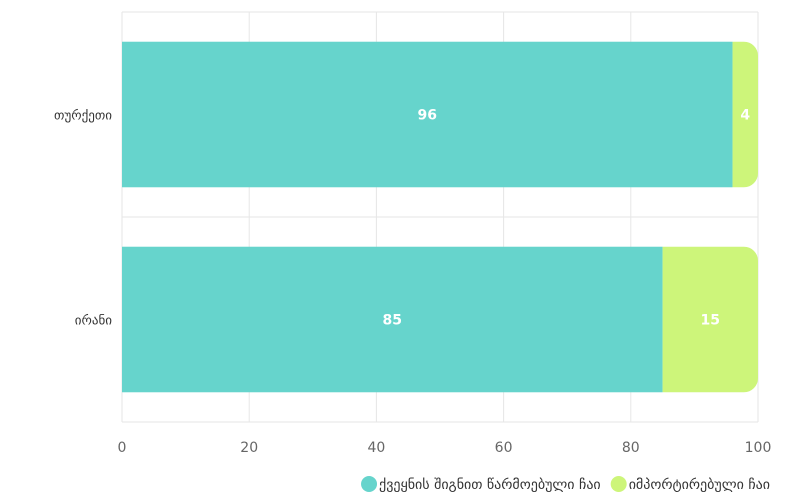 Image resolution: width=785 pixels, height=504 pixels. I want to click on data-label: 96, so click(427, 116).